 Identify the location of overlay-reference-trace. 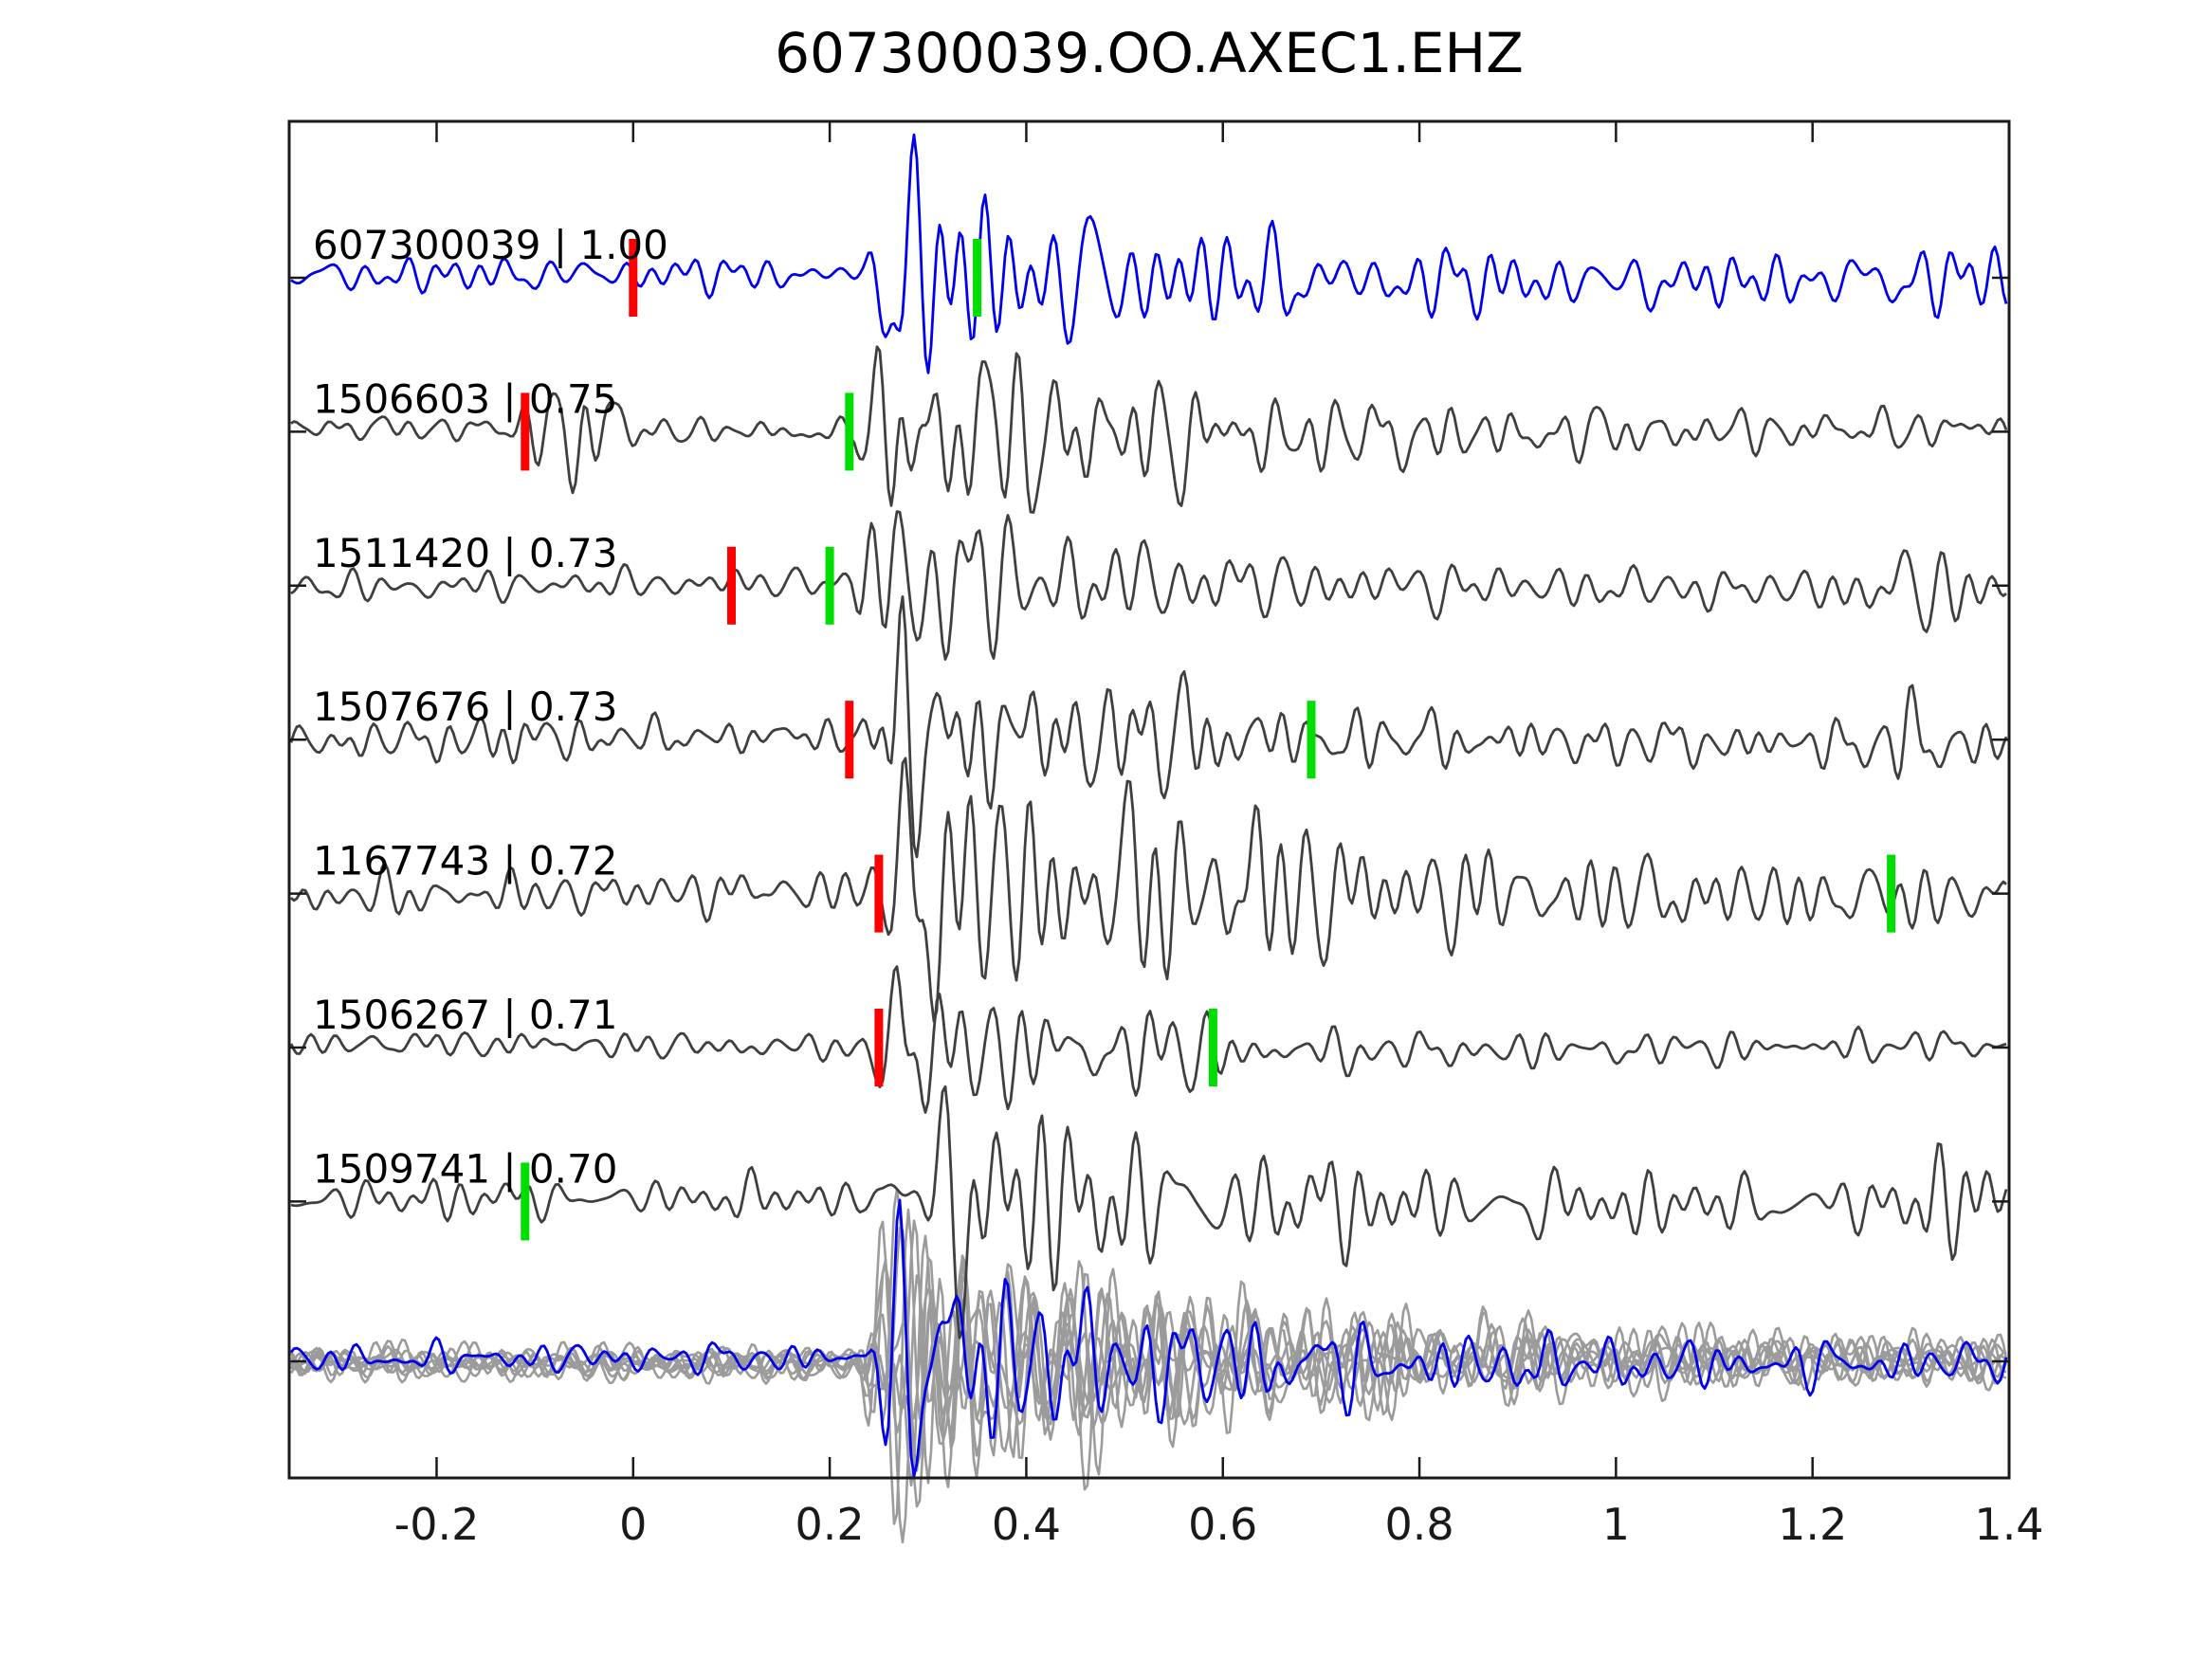
(1148, 1338).